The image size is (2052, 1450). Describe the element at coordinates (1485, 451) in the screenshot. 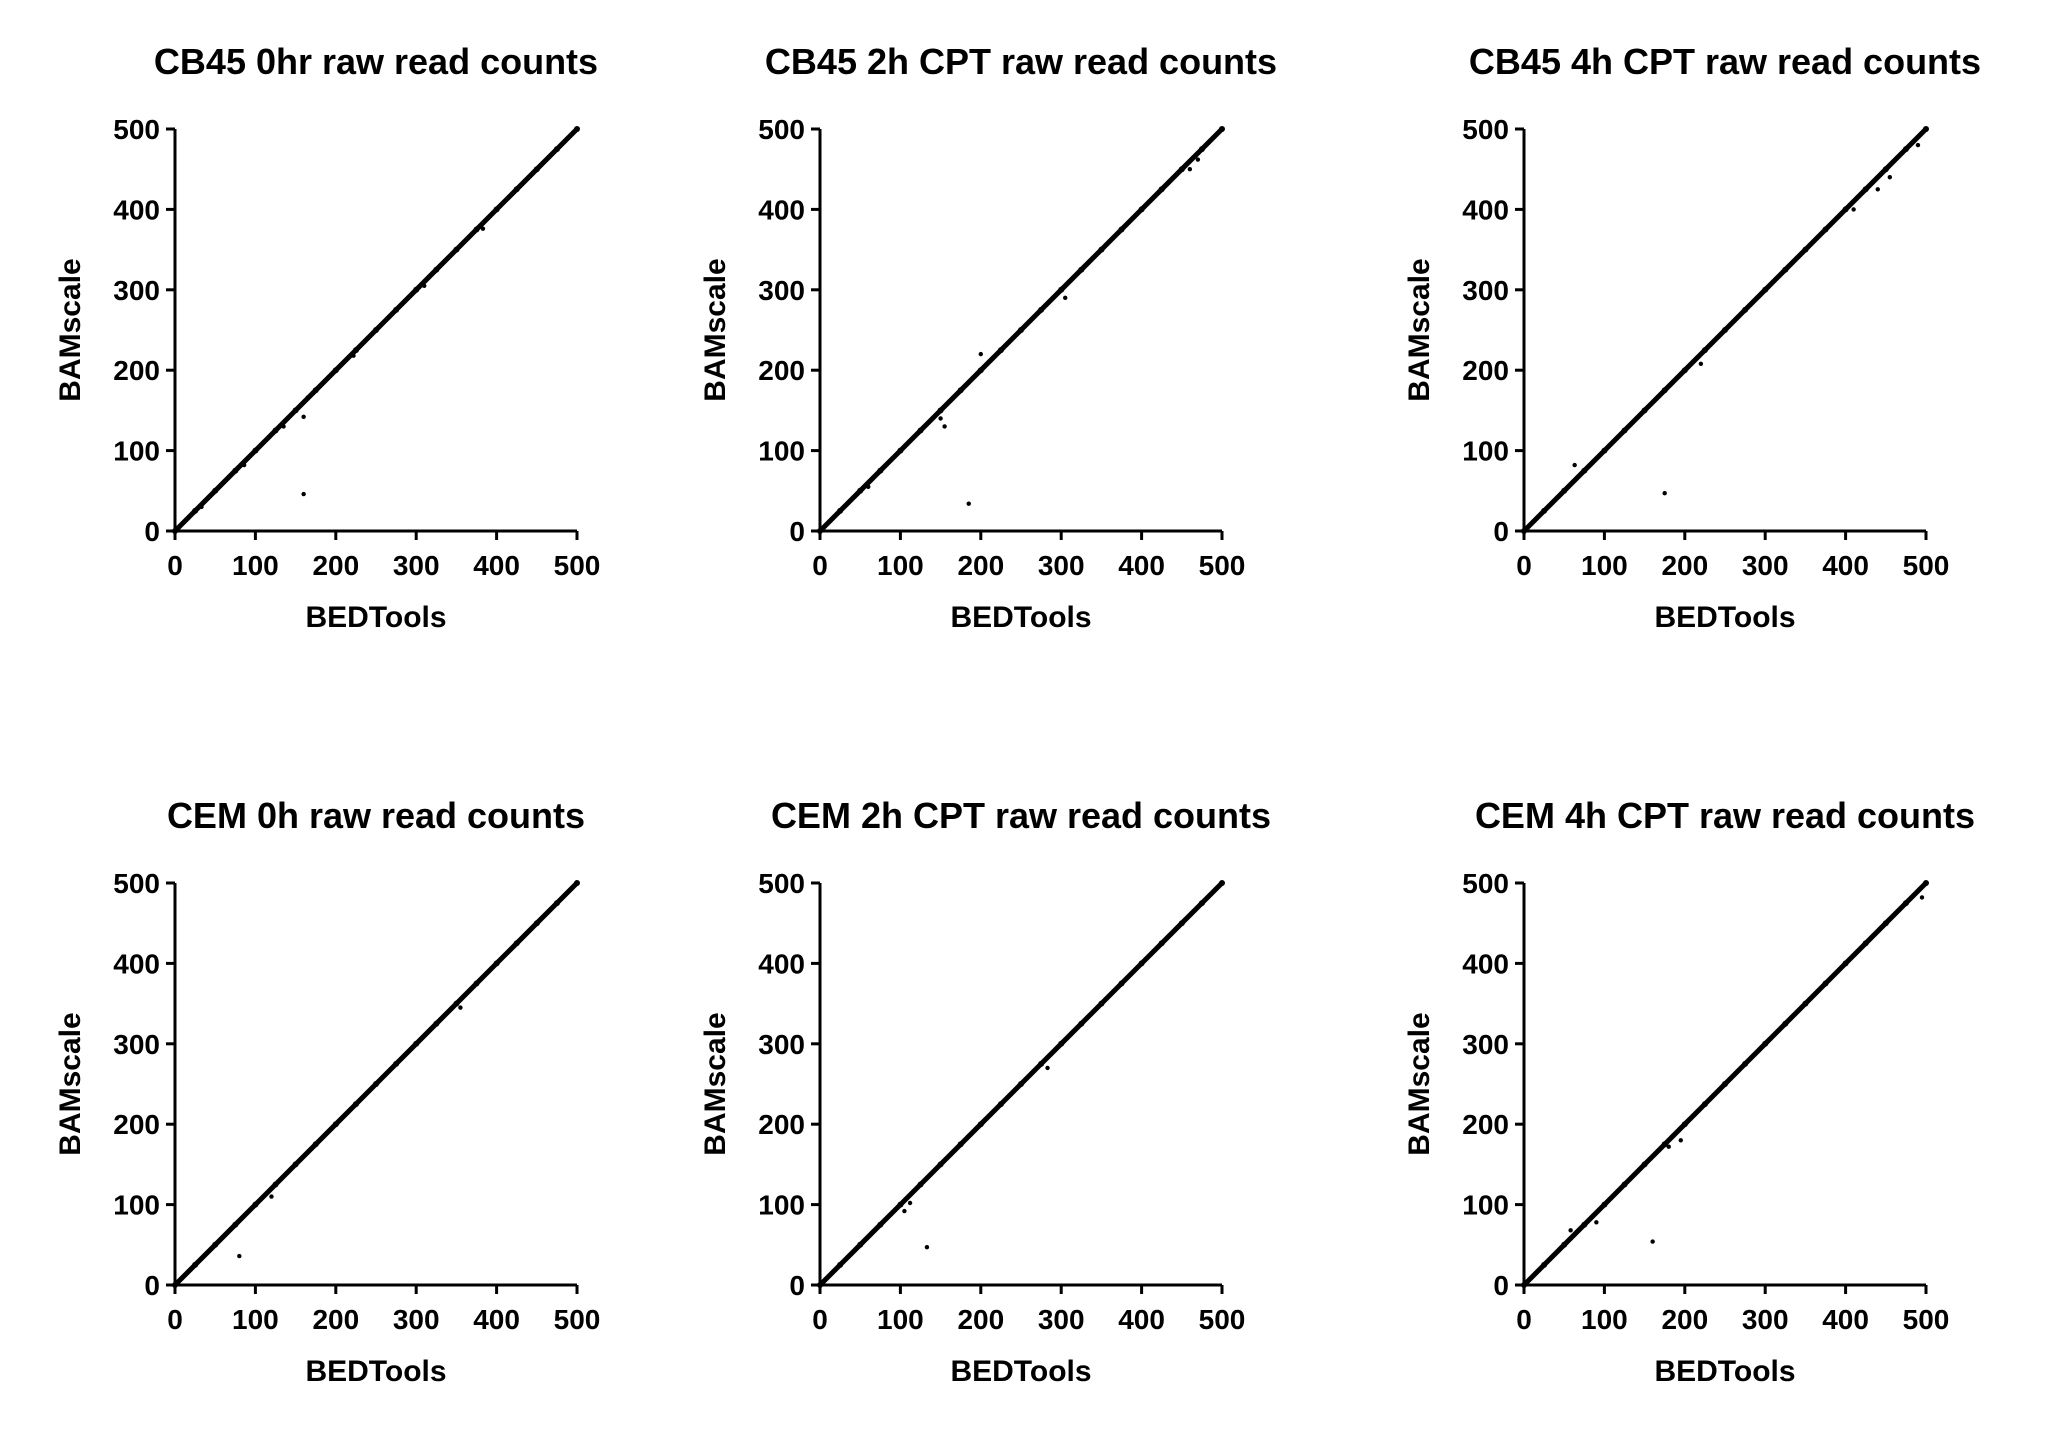

I see `y-tick-label: 100` at that location.